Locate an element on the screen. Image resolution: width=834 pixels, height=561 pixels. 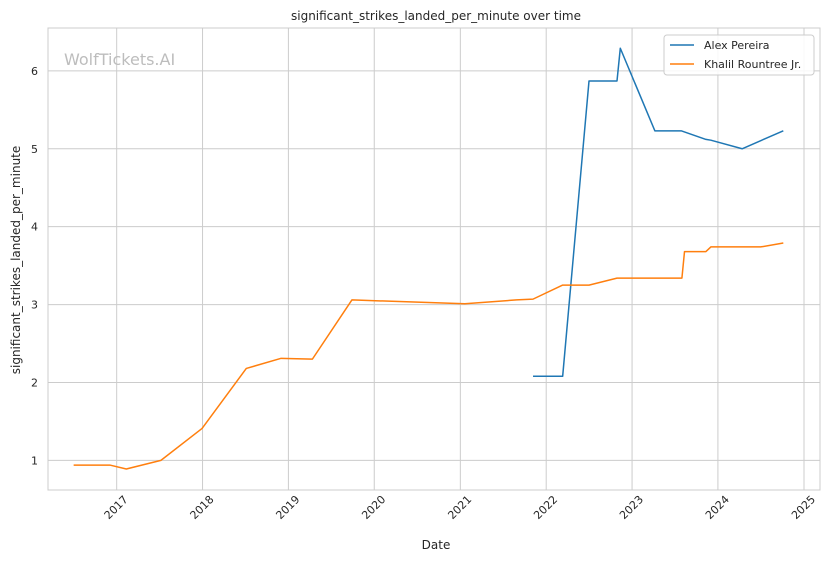
y-tick-label: 4 is located at coordinates (34, 227).